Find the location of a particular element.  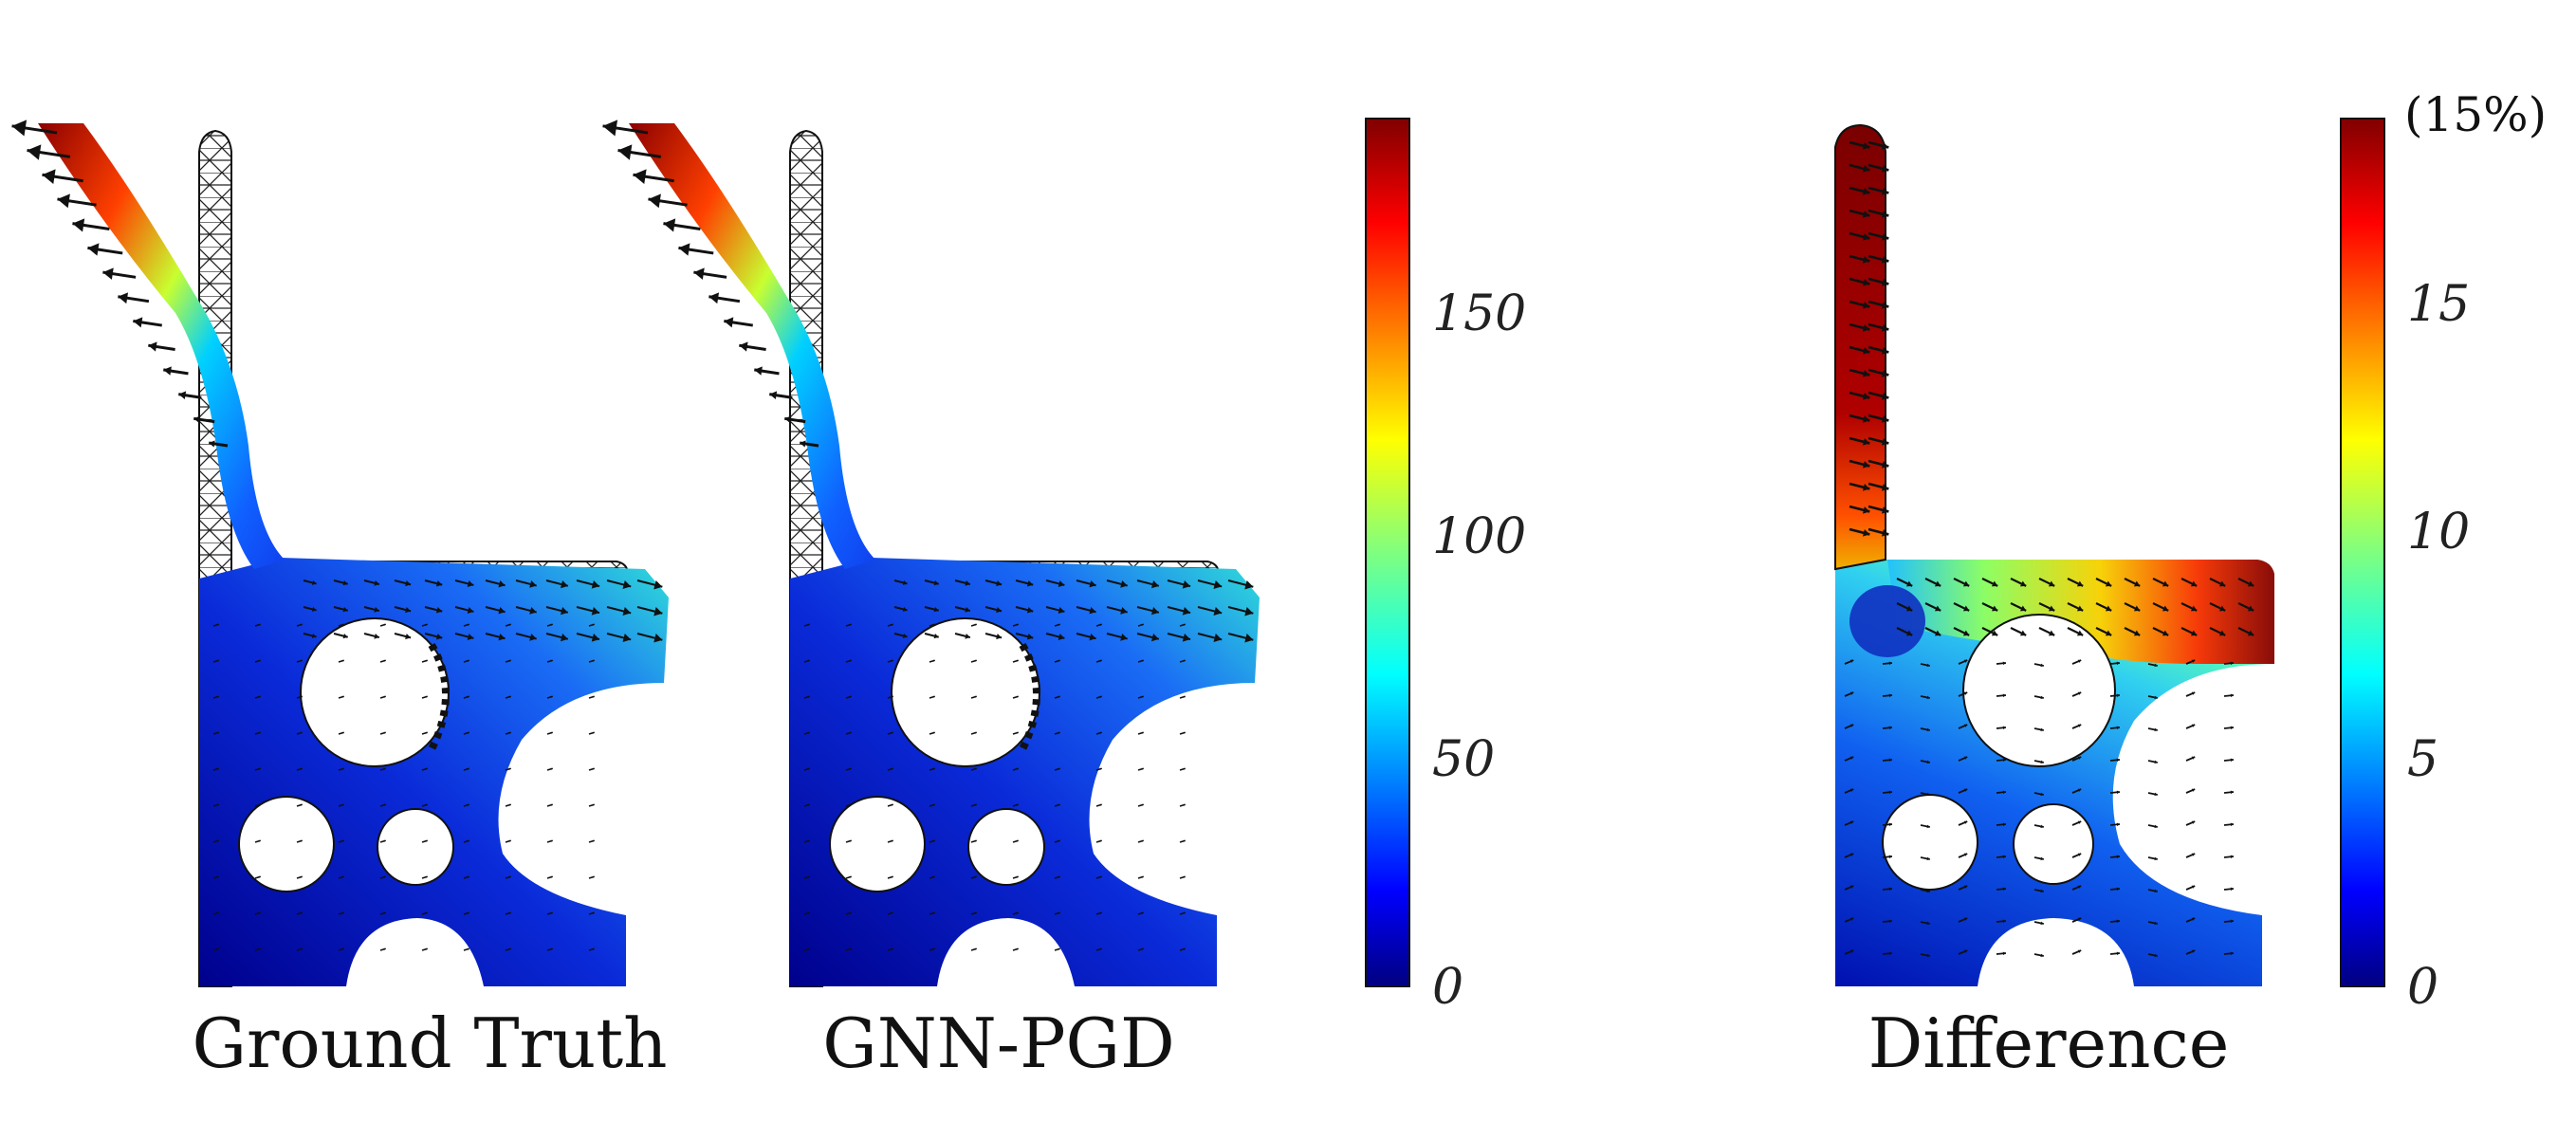

panel-label-ground-truth: Ground Truth is located at coordinates (430, 1043).